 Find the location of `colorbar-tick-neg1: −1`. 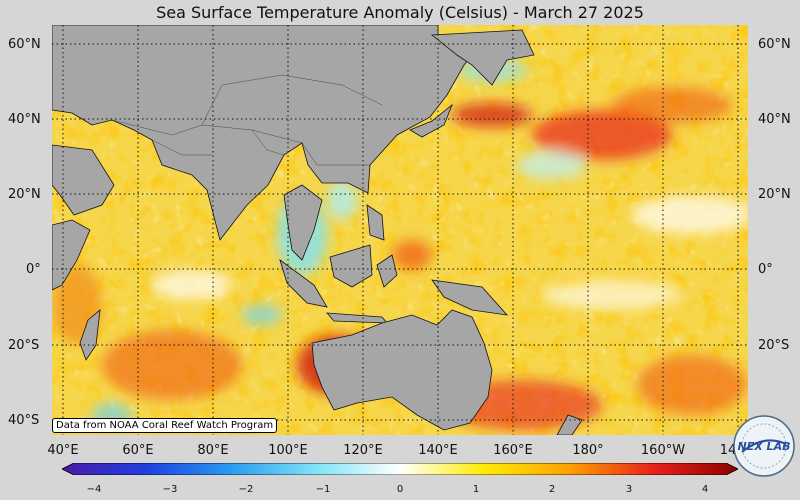

colorbar-tick-neg1: −1 is located at coordinates (323, 489).